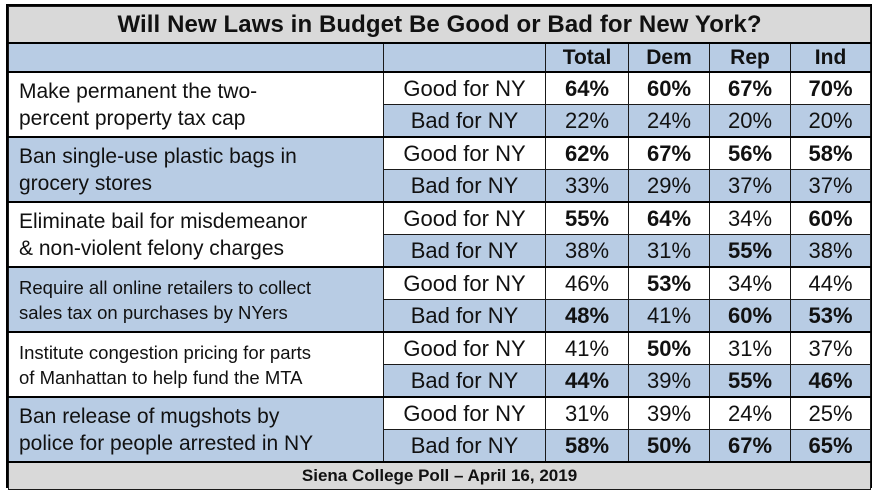  Describe the element at coordinates (830, 88) in the screenshot. I see `cell-ind: 70%` at that location.